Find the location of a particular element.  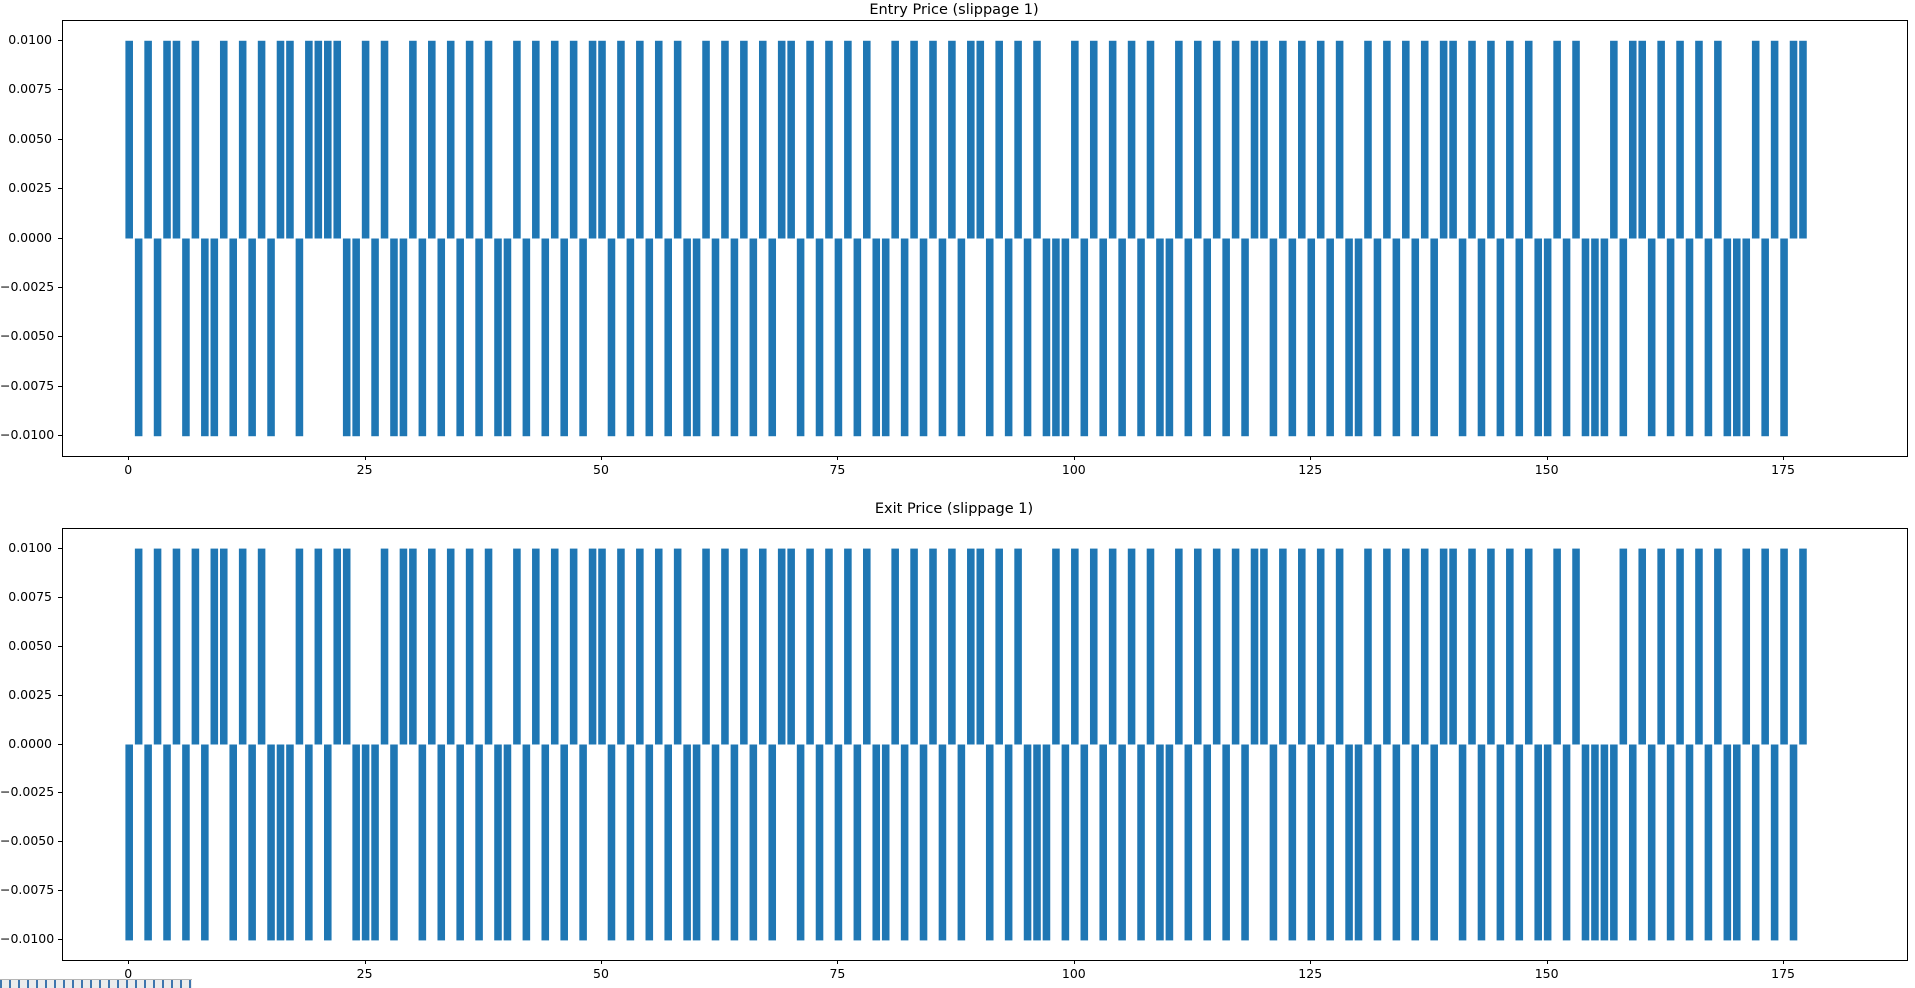

x-tick-label: 100 is located at coordinates (1073, 469).